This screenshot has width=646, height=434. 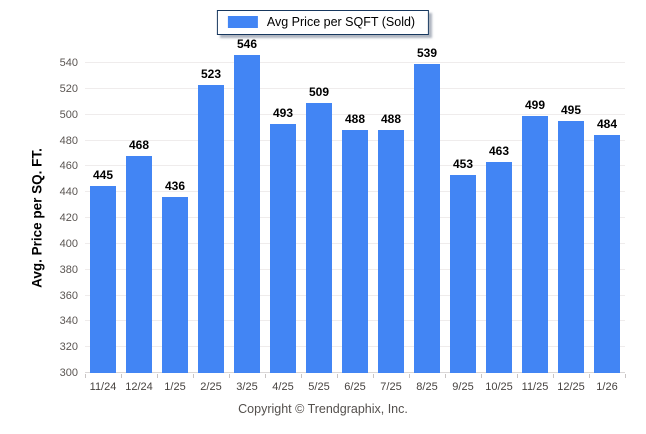 I want to click on y-tick-label: 440, so click(x=68, y=192).